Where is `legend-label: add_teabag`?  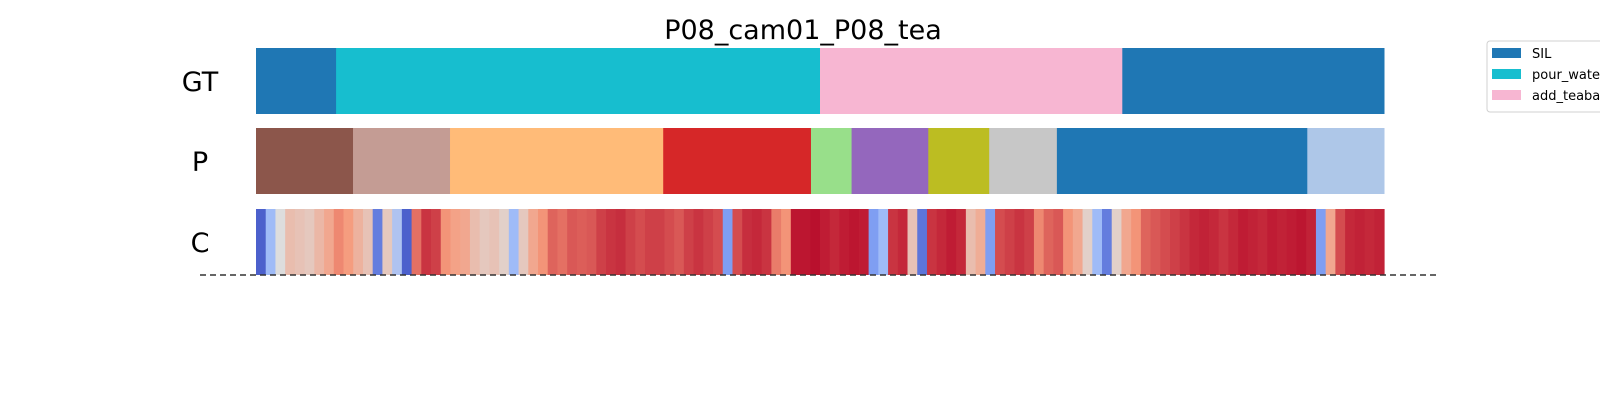 legend-label: add_teabag is located at coordinates (1566, 96).